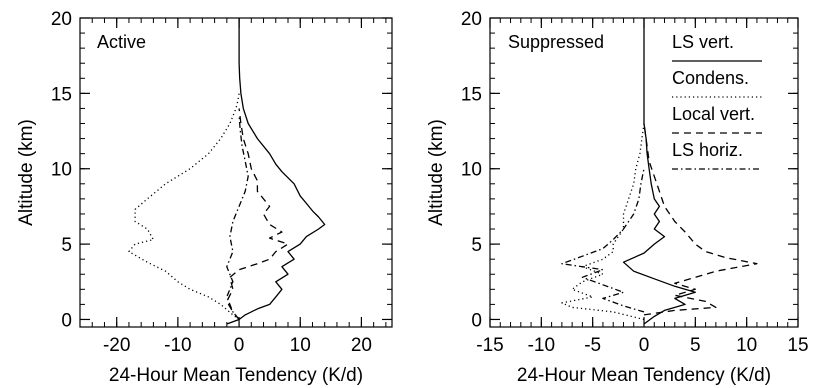 The height and width of the screenshot is (388, 815). Describe the element at coordinates (116, 345) in the screenshot. I see `x-tick-label: -20` at that location.